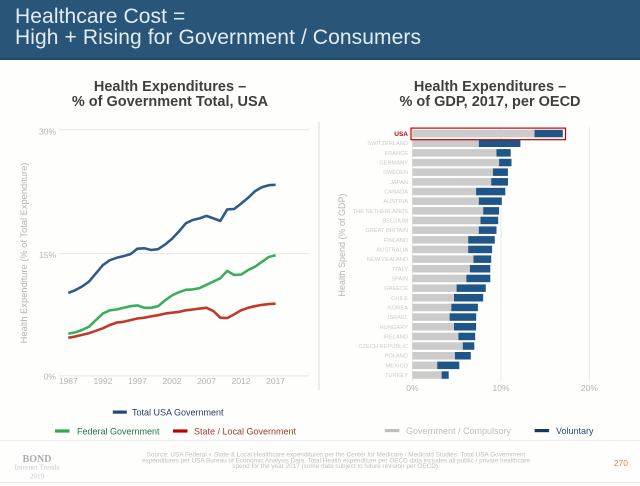  Describe the element at coordinates (47, 131) in the screenshot. I see `svg-text: 30%` at that location.